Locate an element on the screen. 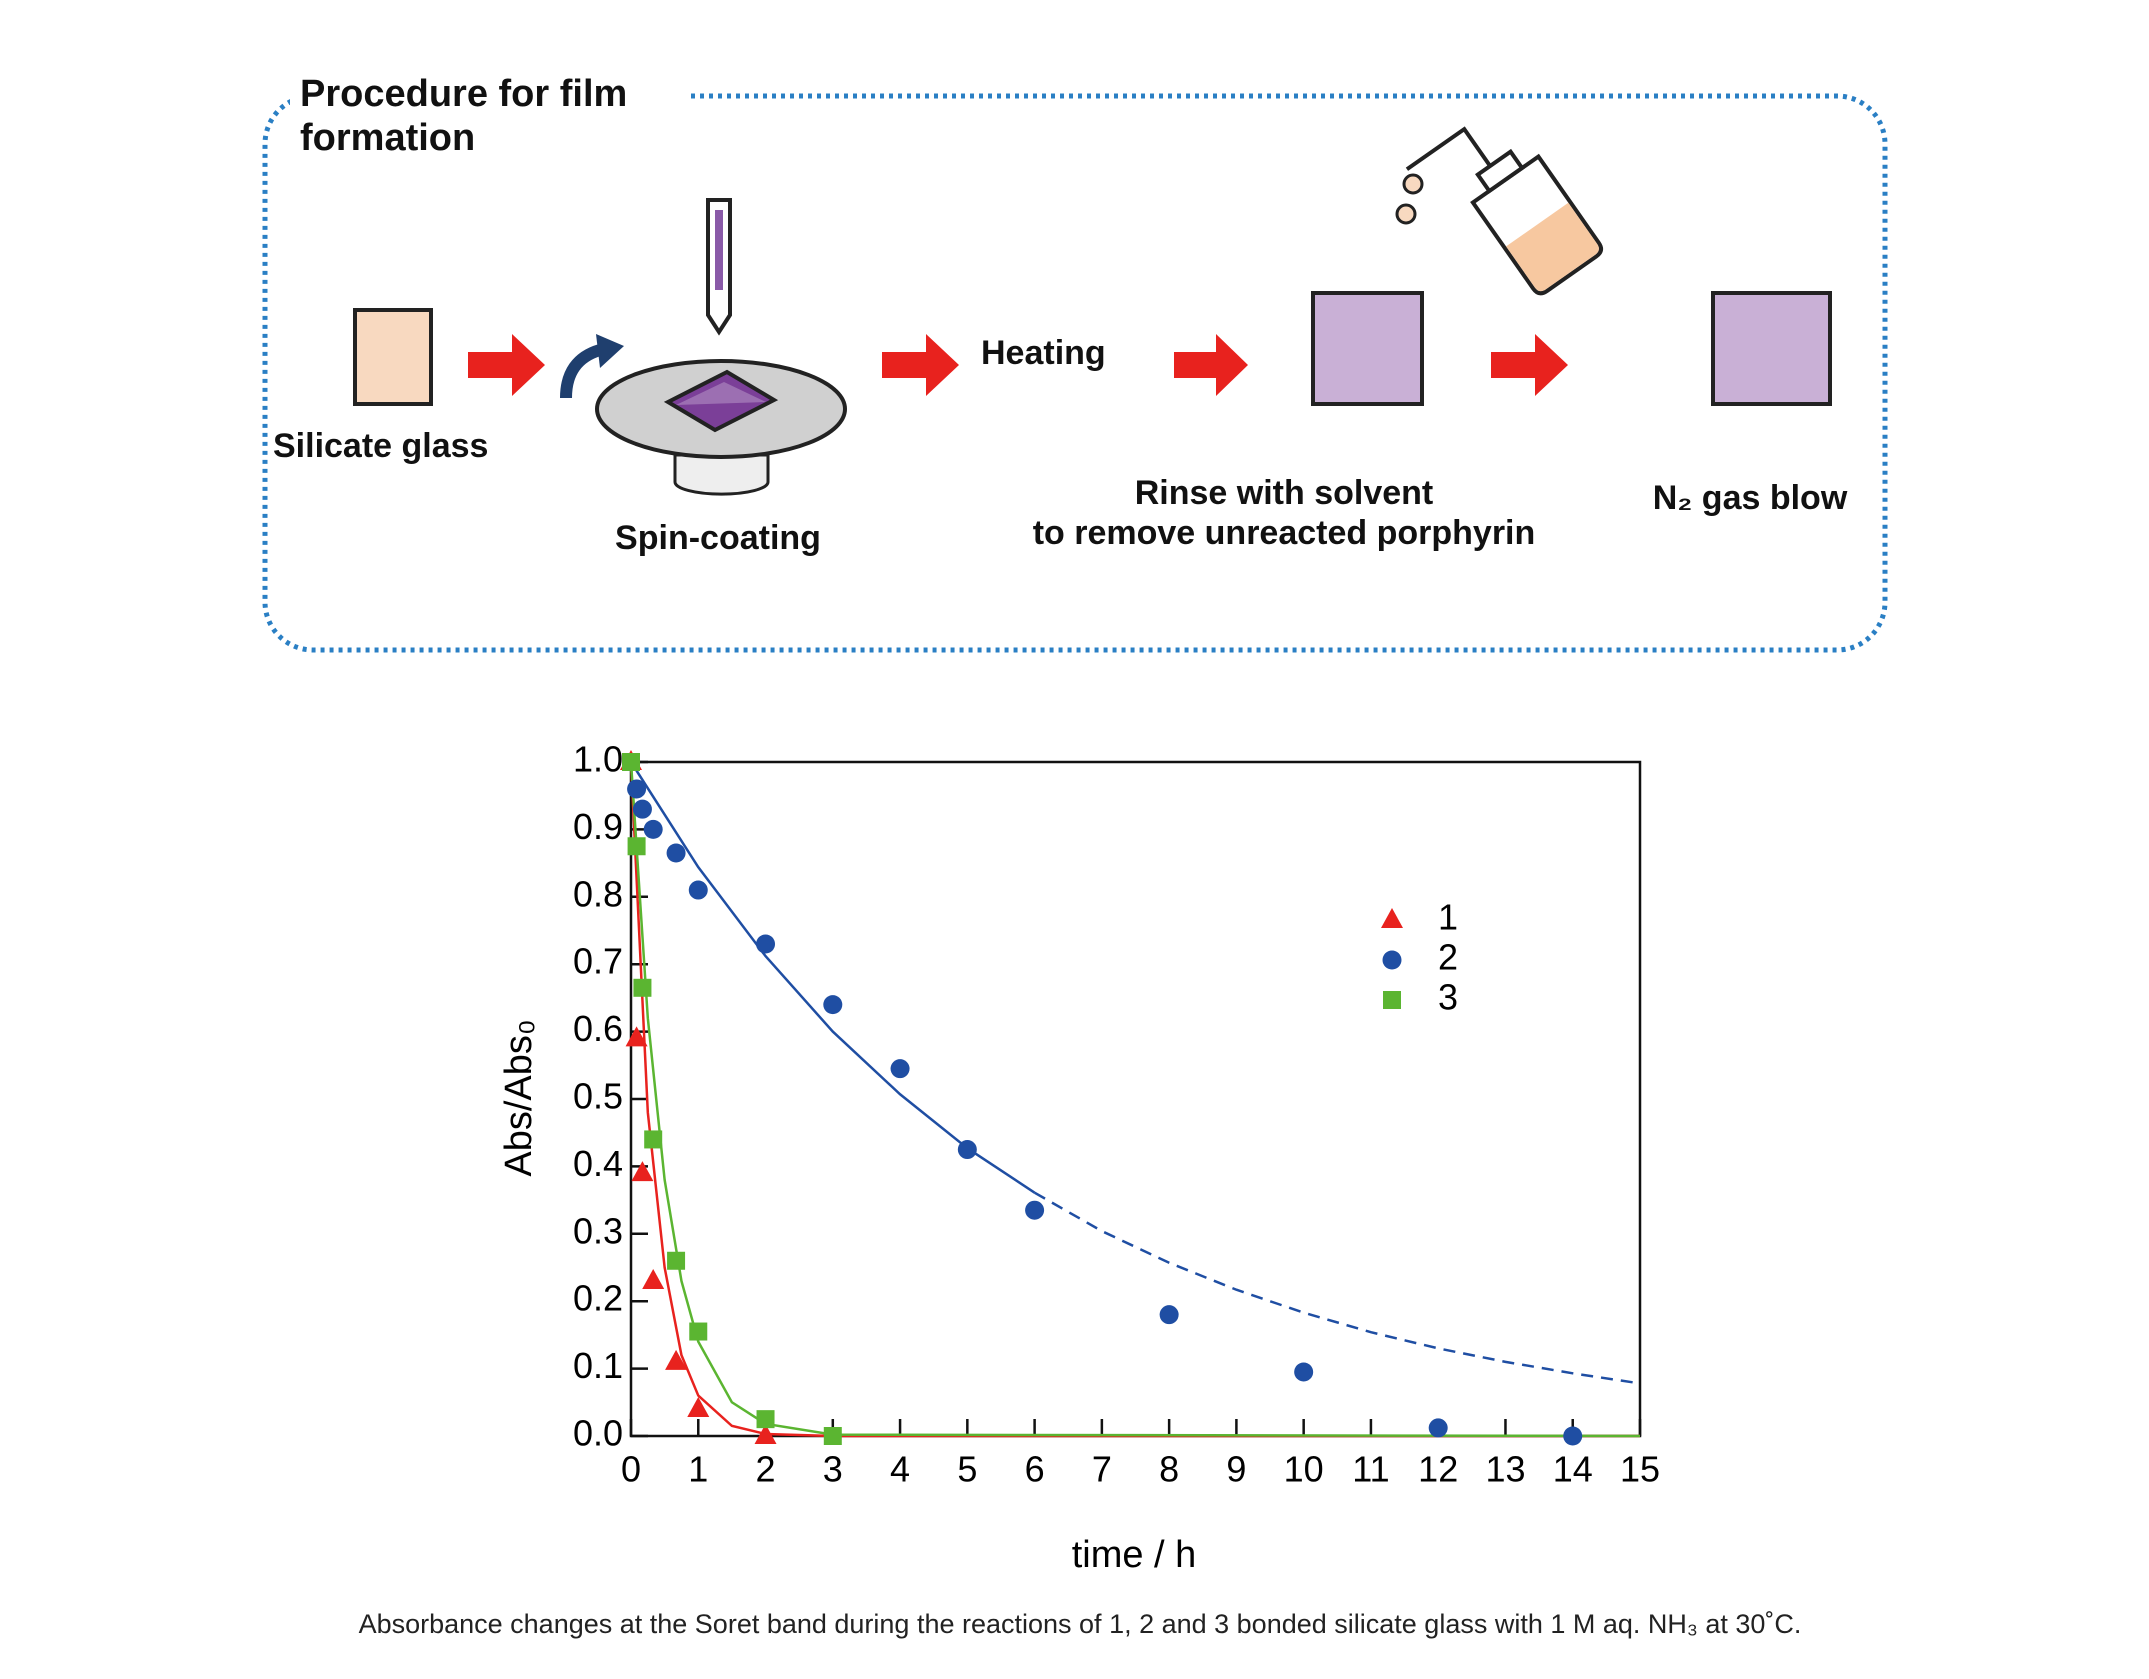 Image resolution: width=2149 pixels, height=1679 pixels. x-tick-label: 14 is located at coordinates (1573, 1469).